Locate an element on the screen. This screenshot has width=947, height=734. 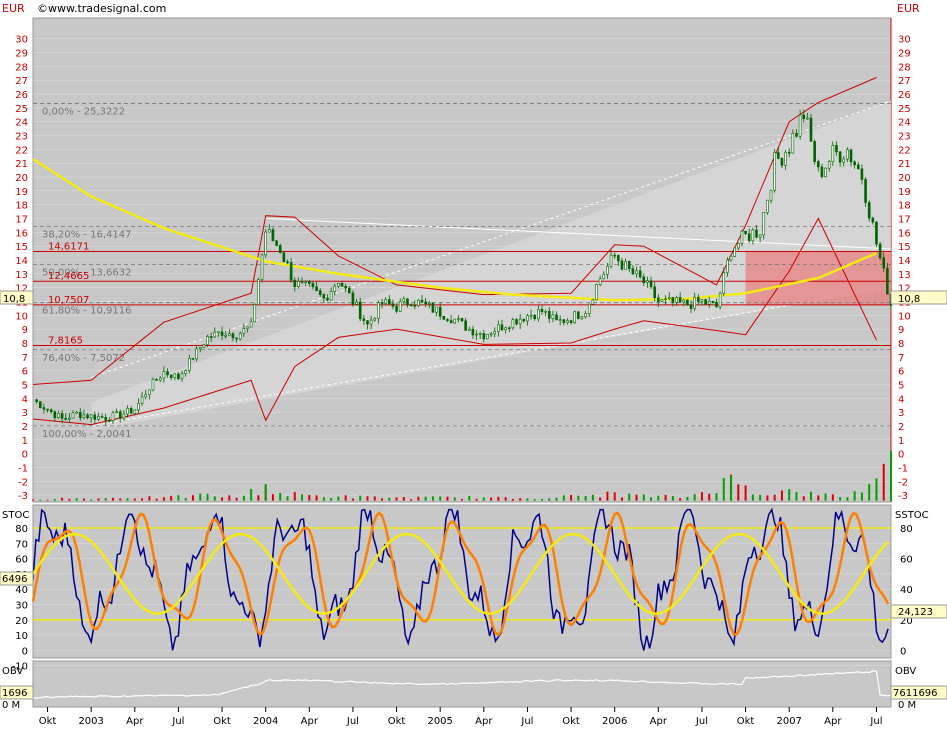
x-axis-label: Jul is located at coordinates (177, 721).